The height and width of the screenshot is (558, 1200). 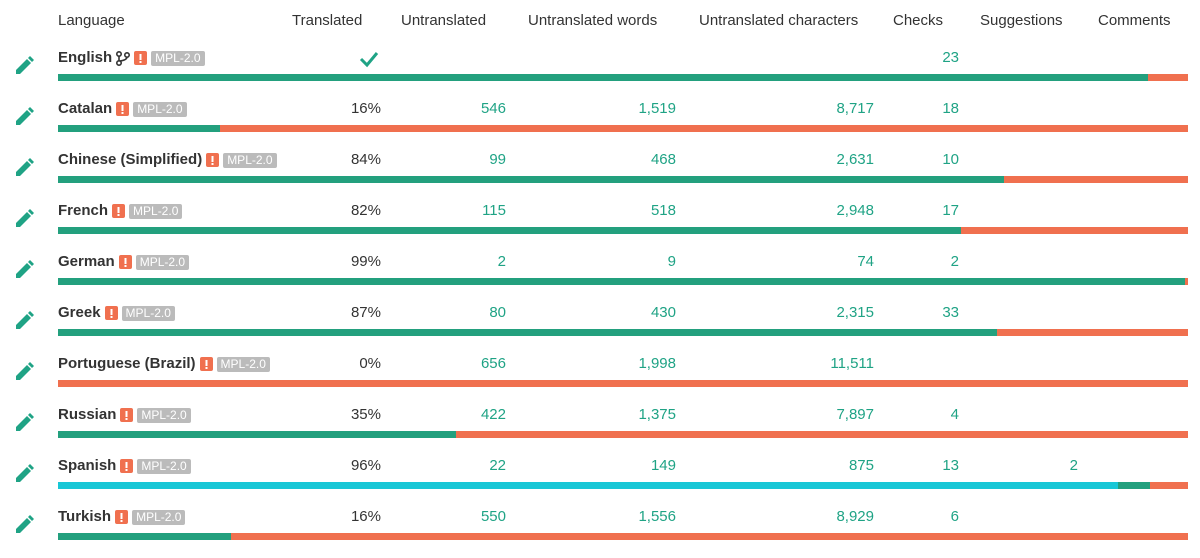 I want to click on checks-cell: 18, so click(x=950, y=108).